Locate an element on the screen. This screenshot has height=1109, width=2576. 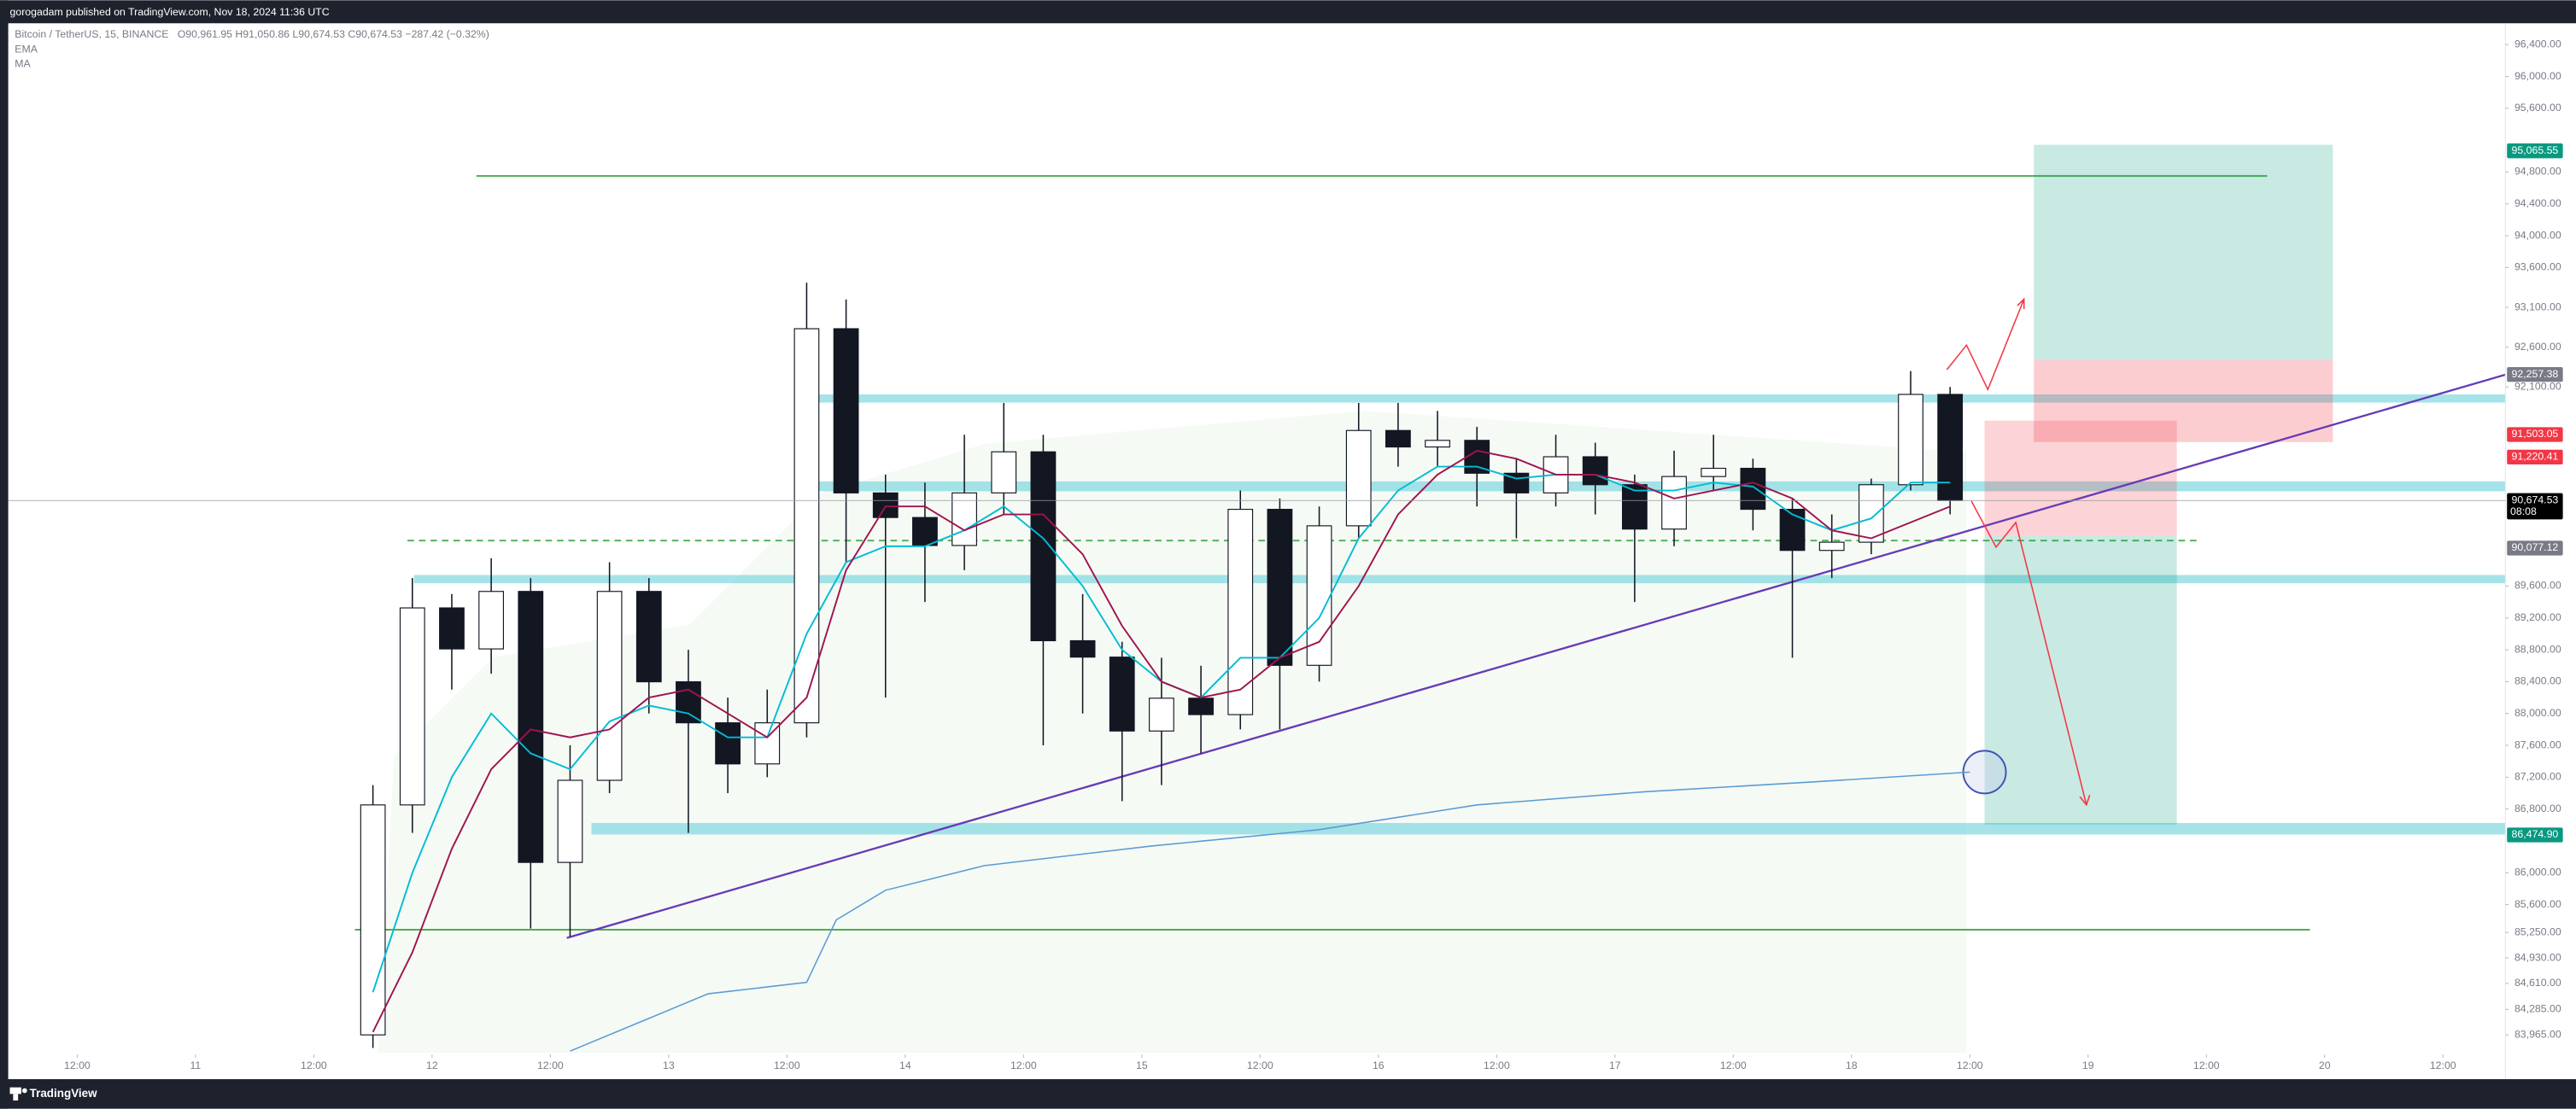
y-tick-label: 96,400.00 is located at coordinates (2538, 44).